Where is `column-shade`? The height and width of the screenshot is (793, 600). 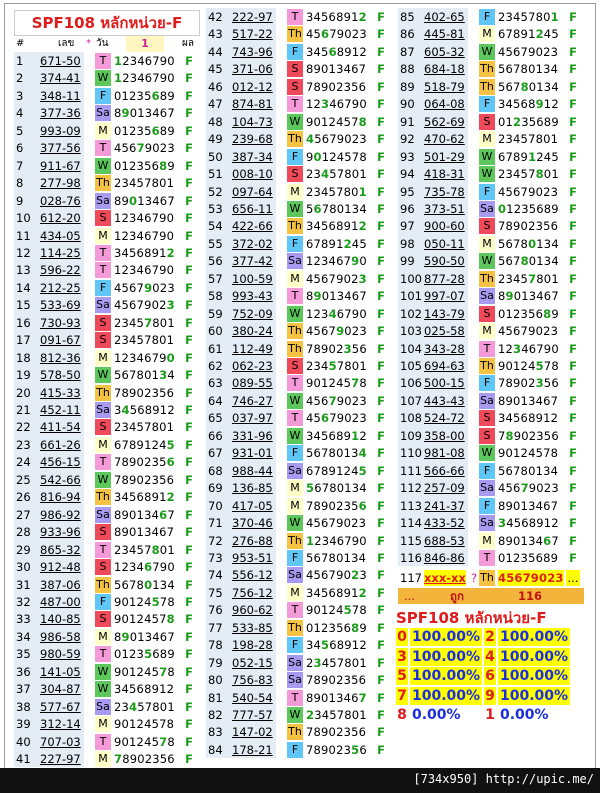 column-shade is located at coordinates (49, 410).